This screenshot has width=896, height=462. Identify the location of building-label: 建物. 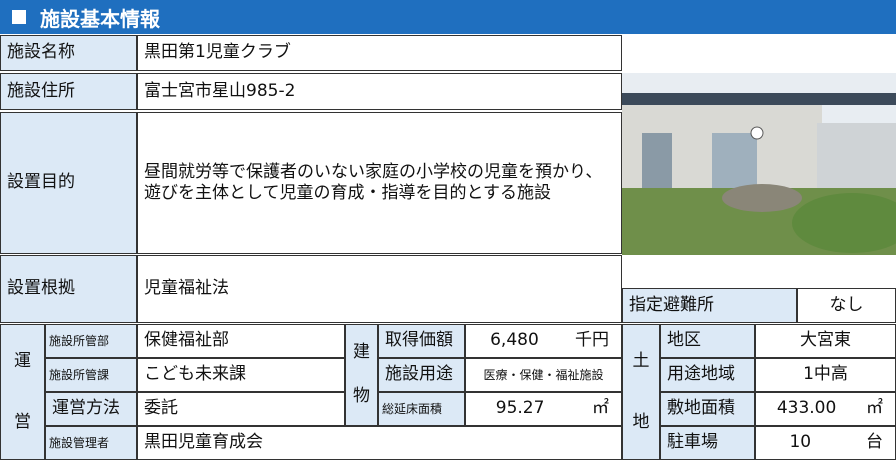
(361, 375).